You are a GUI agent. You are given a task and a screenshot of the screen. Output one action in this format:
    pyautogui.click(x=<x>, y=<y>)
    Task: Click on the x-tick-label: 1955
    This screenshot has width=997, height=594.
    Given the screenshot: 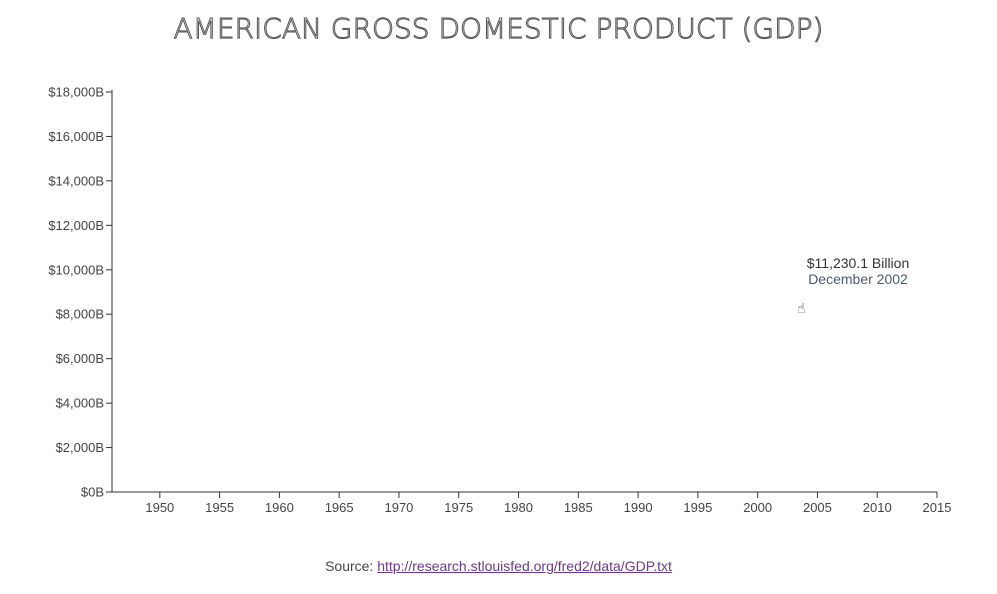 What is the action you would take?
    pyautogui.click(x=219, y=507)
    